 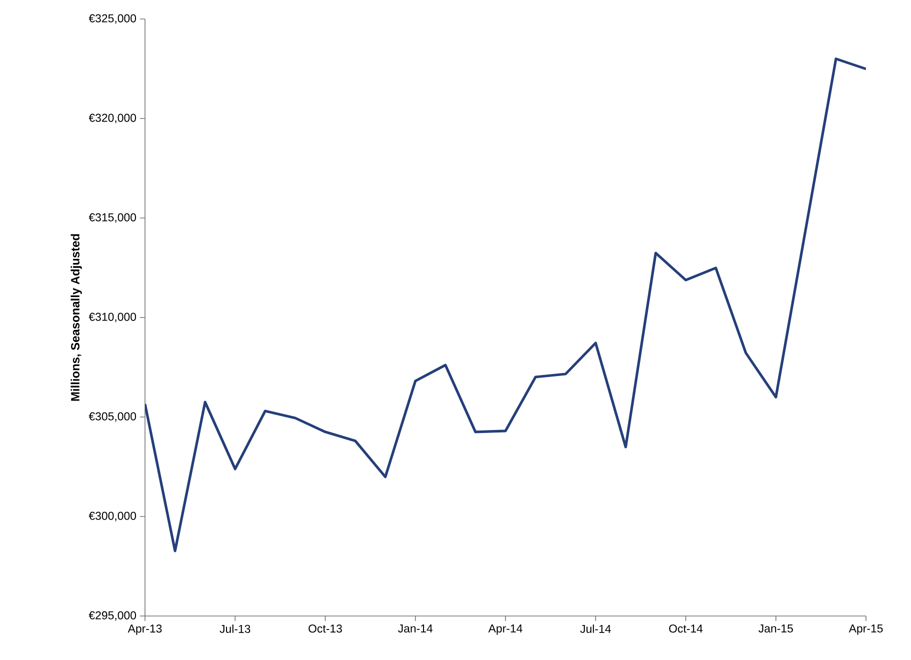 What do you see at coordinates (112, 218) in the screenshot?
I see `y-tick-label: €315,000` at bounding box center [112, 218].